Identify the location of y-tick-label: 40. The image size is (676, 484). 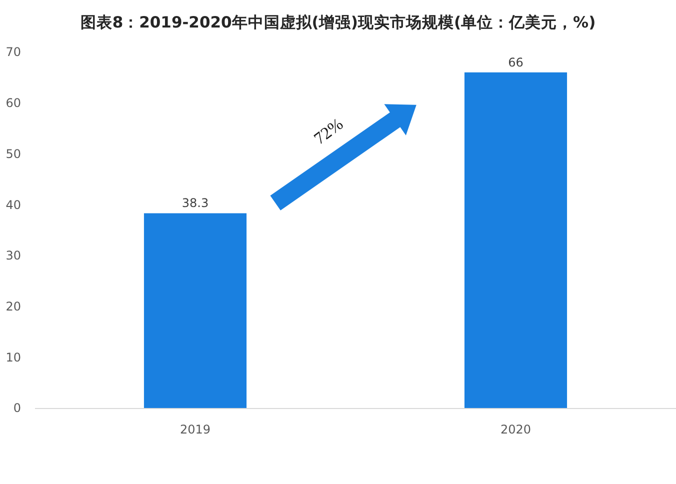
(13, 205).